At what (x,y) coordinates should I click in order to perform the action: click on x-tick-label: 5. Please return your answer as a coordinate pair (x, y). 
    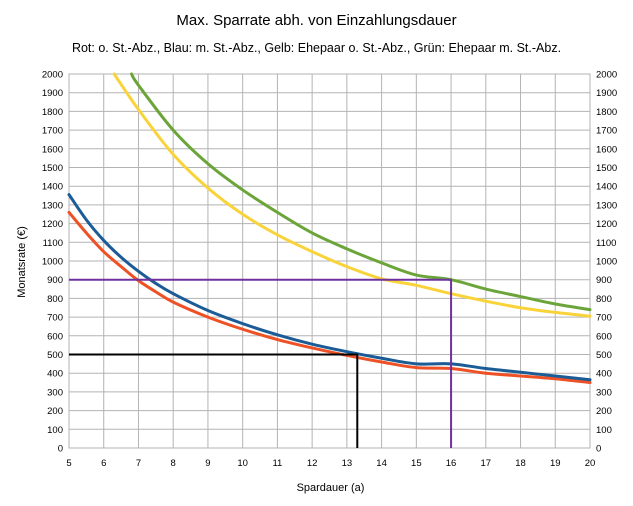
    Looking at the image, I should click on (68, 463).